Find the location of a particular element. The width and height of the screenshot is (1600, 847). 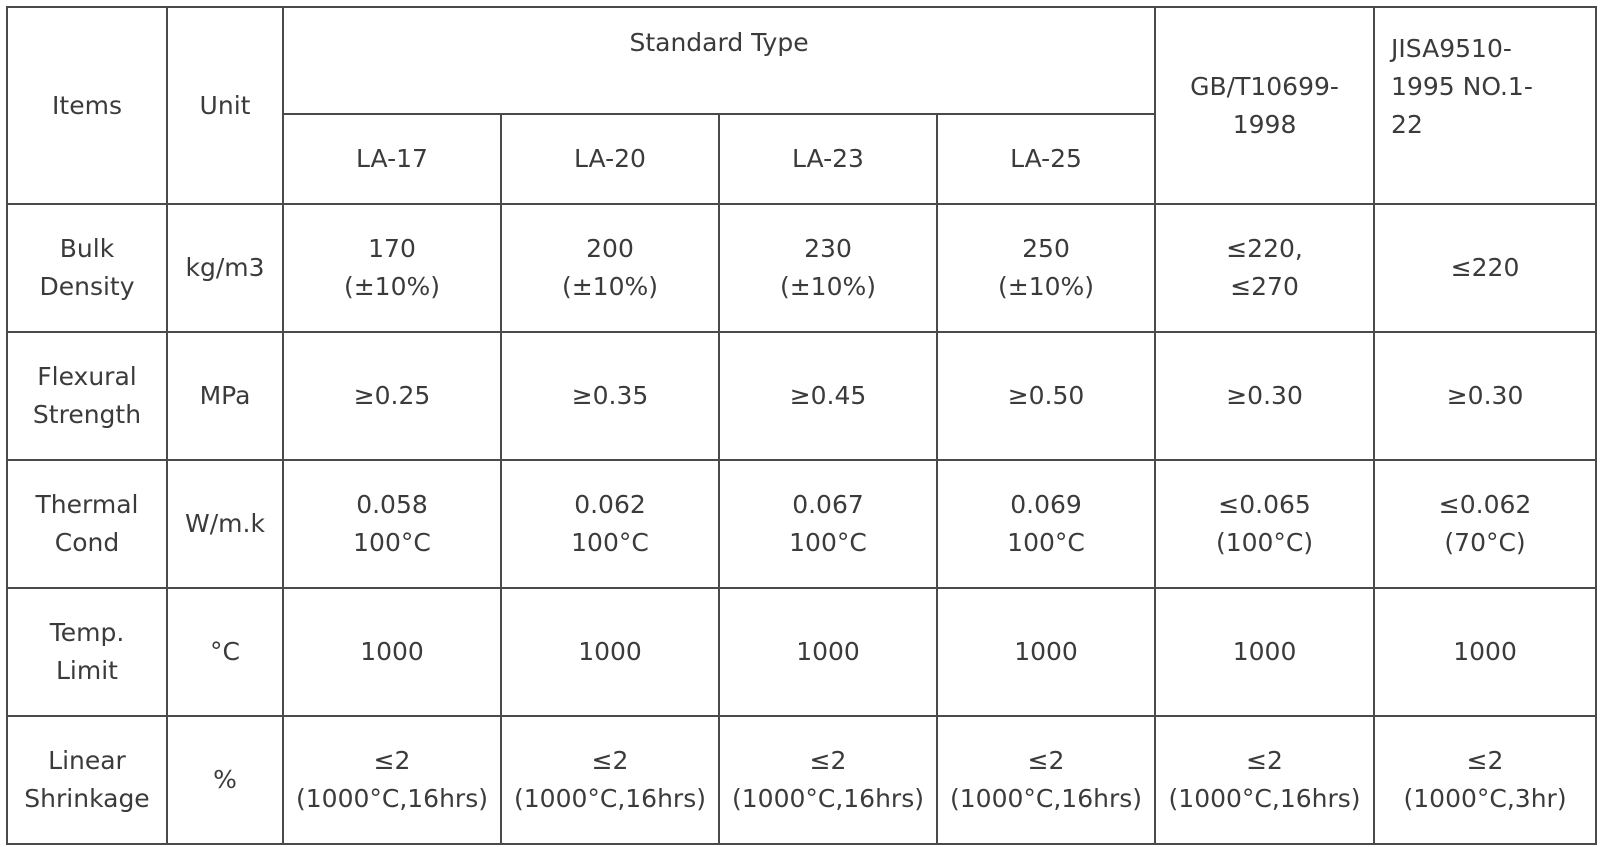

value-line: (100°C) is located at coordinates (1264, 542).